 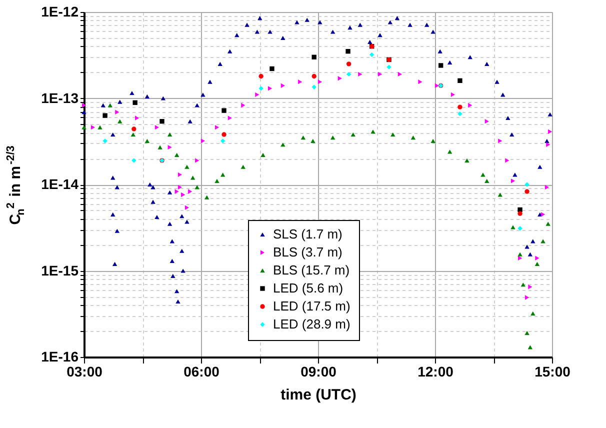 What do you see at coordinates (60, 98) in the screenshot?
I see `y-tick-label: 1E-13` at bounding box center [60, 98].